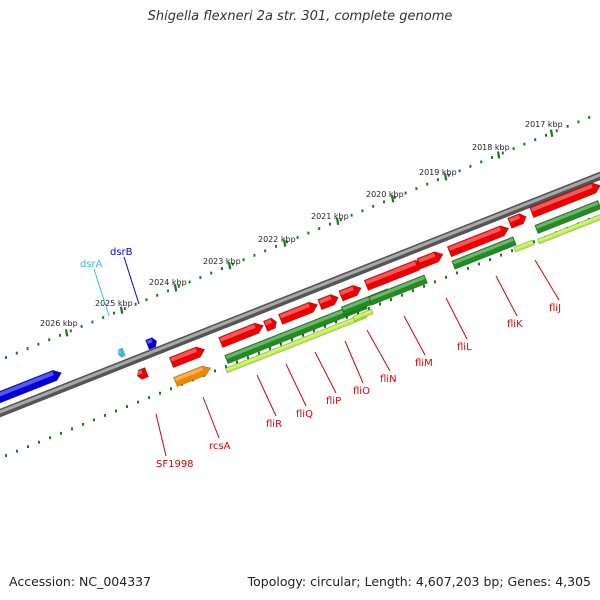  Describe the element at coordinates (491, 147) in the screenshot. I see `tick-label: 2018 kbp` at that location.